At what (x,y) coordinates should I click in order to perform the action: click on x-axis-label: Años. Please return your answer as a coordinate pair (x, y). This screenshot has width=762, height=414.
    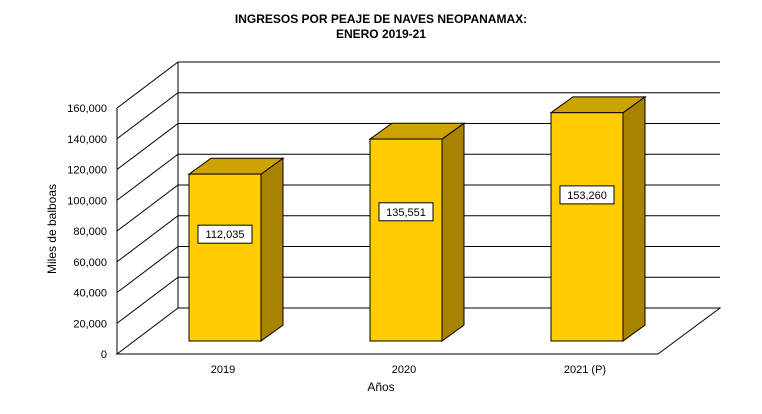
    Looking at the image, I should click on (380, 387).